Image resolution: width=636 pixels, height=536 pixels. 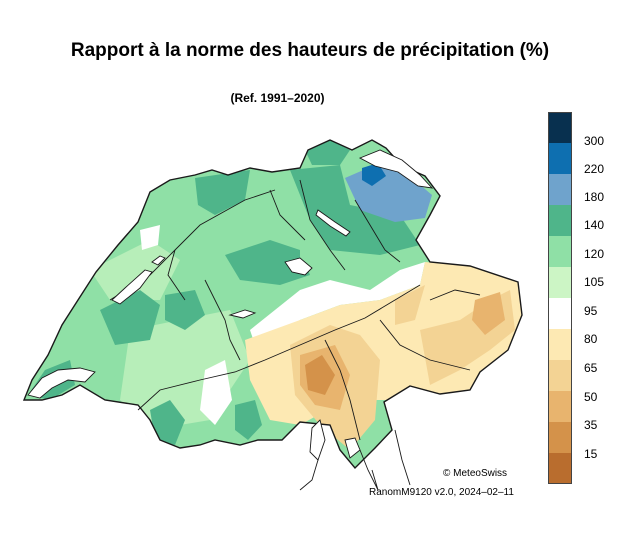 I want to click on legend-frame, so click(x=560, y=298).